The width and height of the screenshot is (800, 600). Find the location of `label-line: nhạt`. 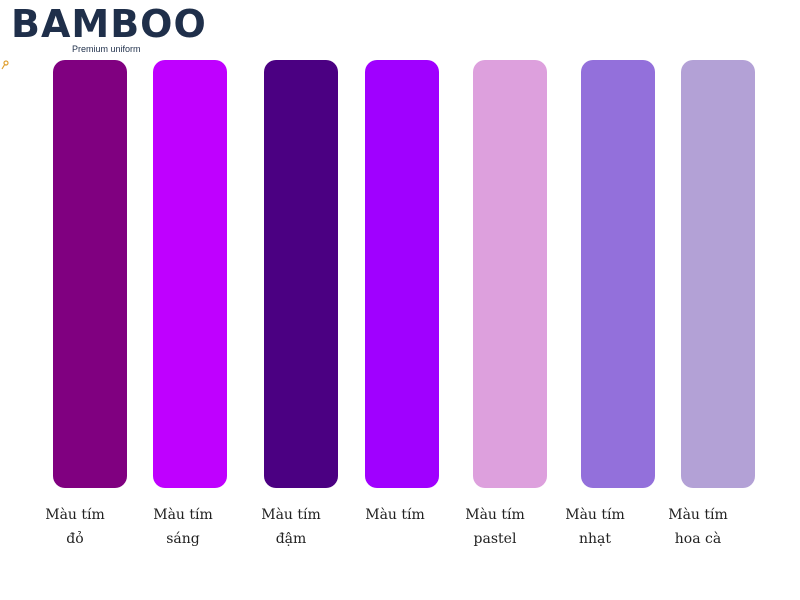

label-line: nhạt is located at coordinates (594, 539).